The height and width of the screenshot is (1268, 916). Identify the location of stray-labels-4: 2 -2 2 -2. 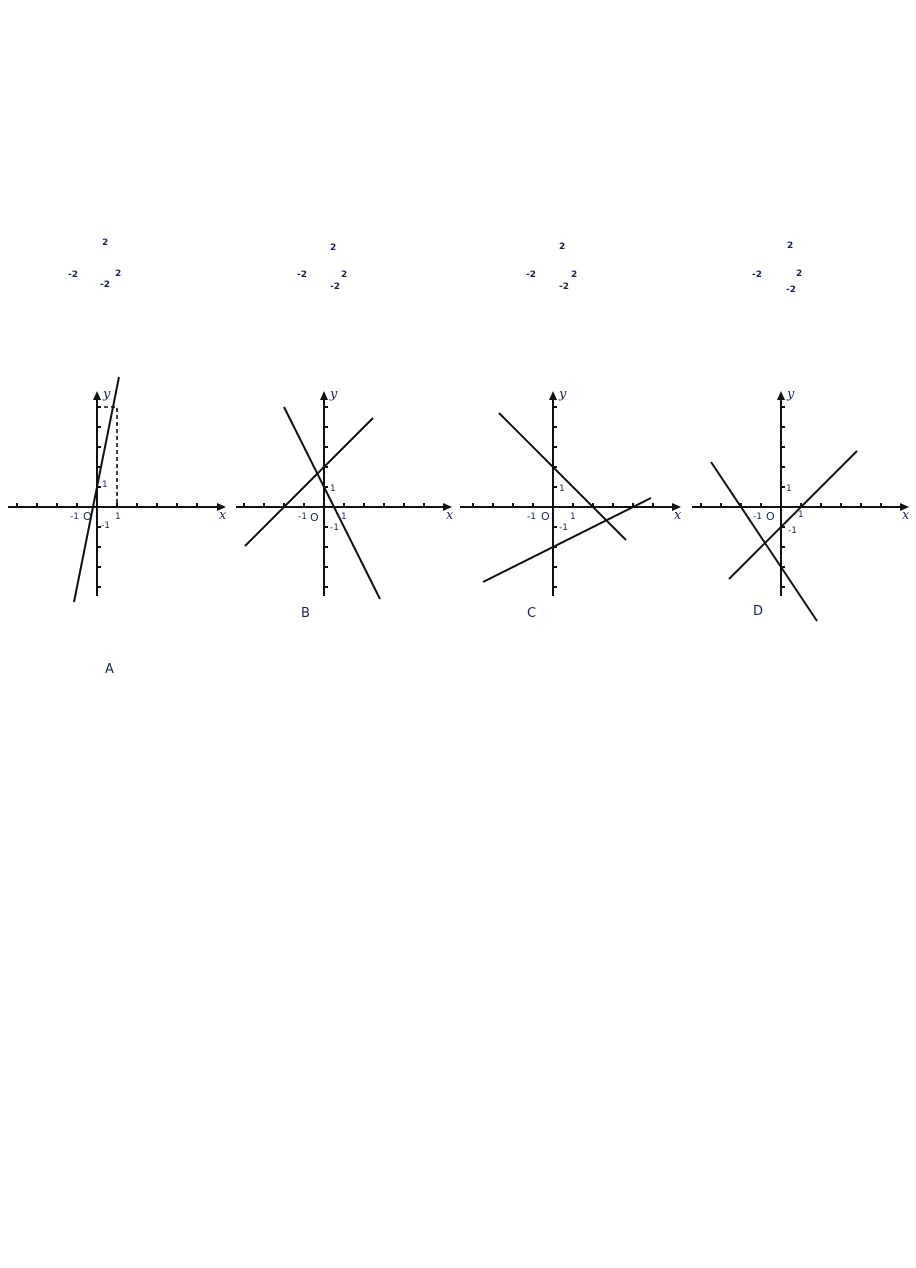
(777, 268).